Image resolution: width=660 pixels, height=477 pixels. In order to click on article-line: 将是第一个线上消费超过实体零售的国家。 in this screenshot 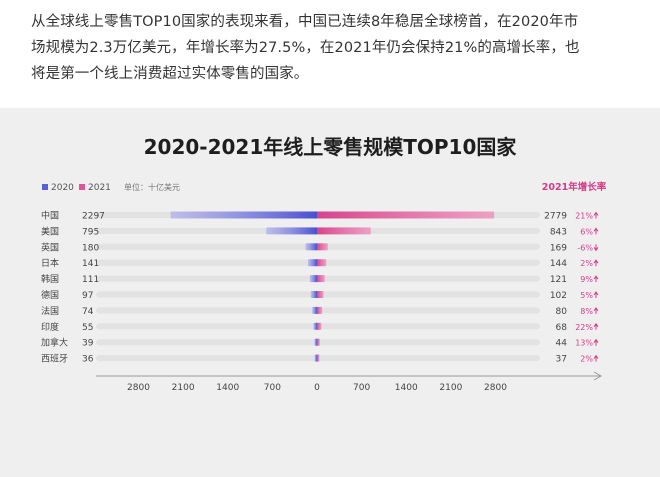, I will do `click(170, 74)`.